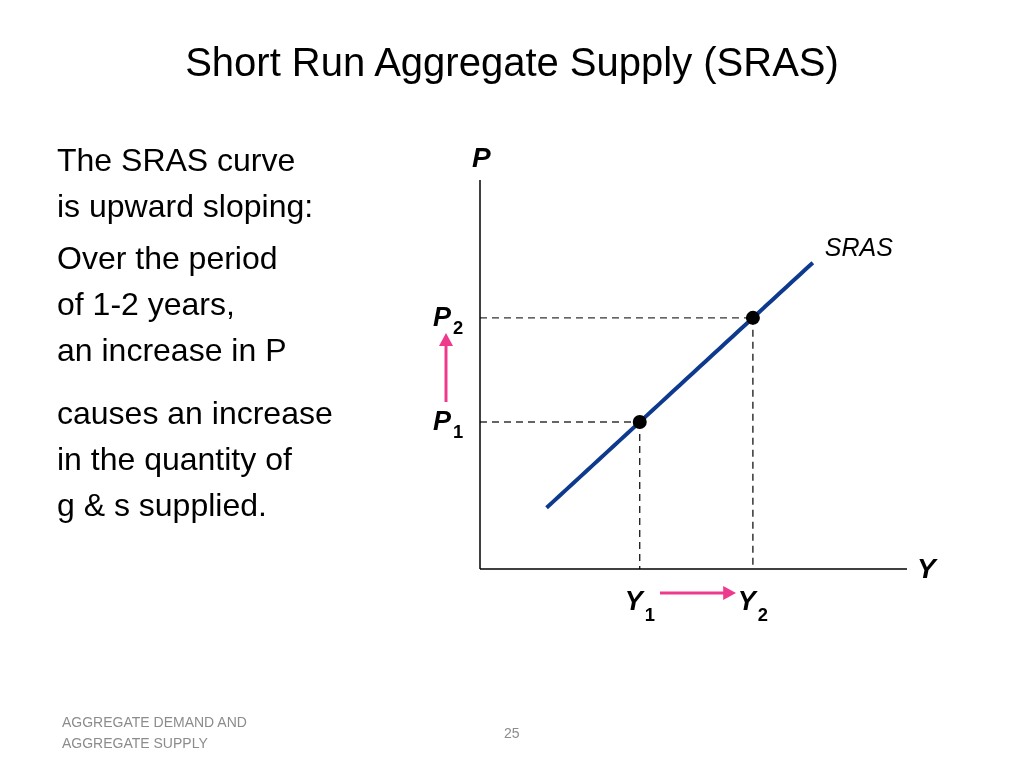 The width and height of the screenshot is (1024, 768). Describe the element at coordinates (154, 733) in the screenshot. I see `text: AGGREGATE DEMAND AND AGGREGATE SUPPLY` at that location.